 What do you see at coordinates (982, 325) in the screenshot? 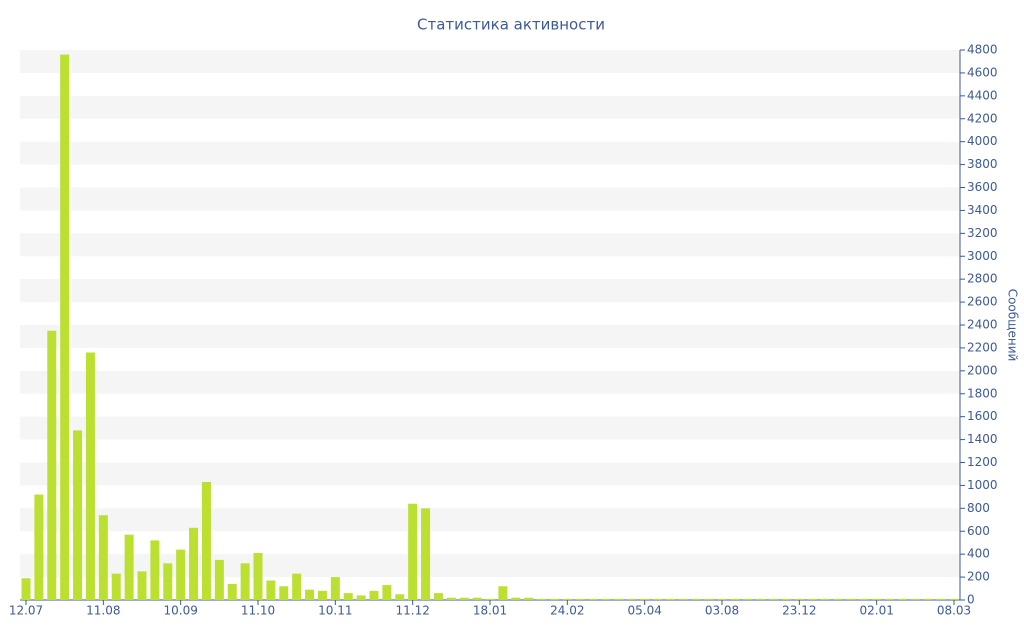
I see `y-tick-label: 2400` at bounding box center [982, 325].